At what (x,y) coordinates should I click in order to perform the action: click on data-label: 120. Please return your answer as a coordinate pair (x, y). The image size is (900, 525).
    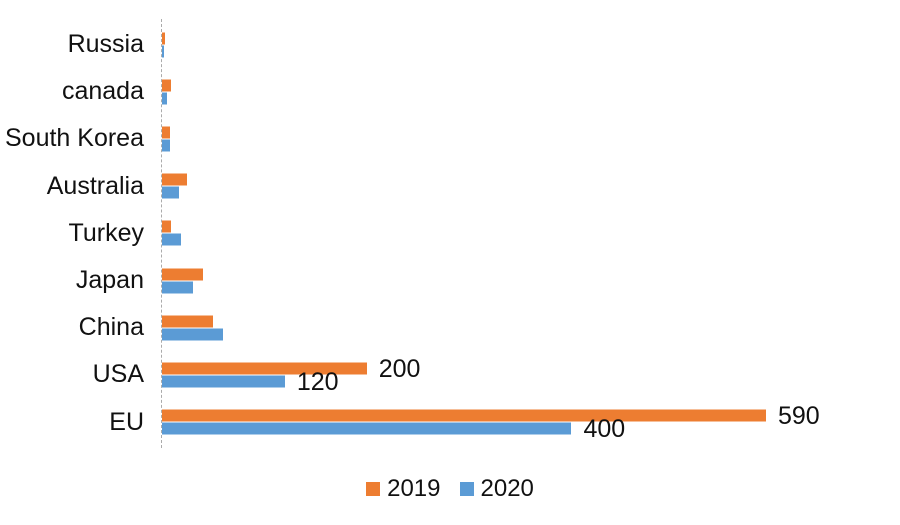
    Looking at the image, I should click on (317, 381).